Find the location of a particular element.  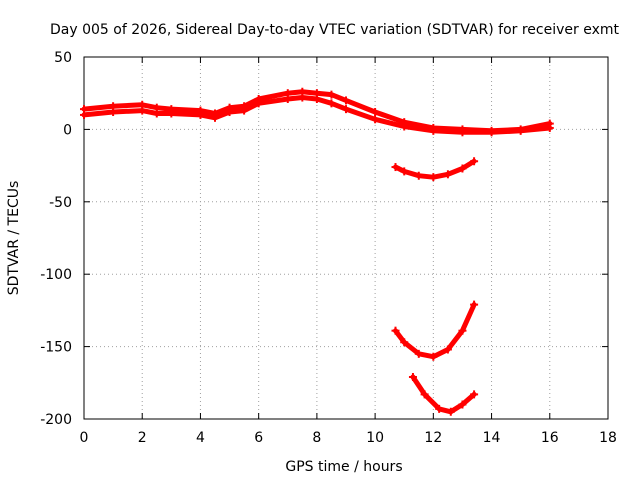

x-tick-label: 8 is located at coordinates (316, 438).